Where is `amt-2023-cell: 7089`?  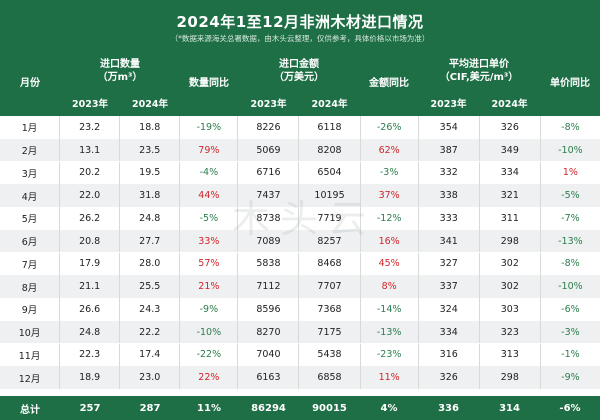 amt-2023-cell: 7089 is located at coordinates (269, 241).